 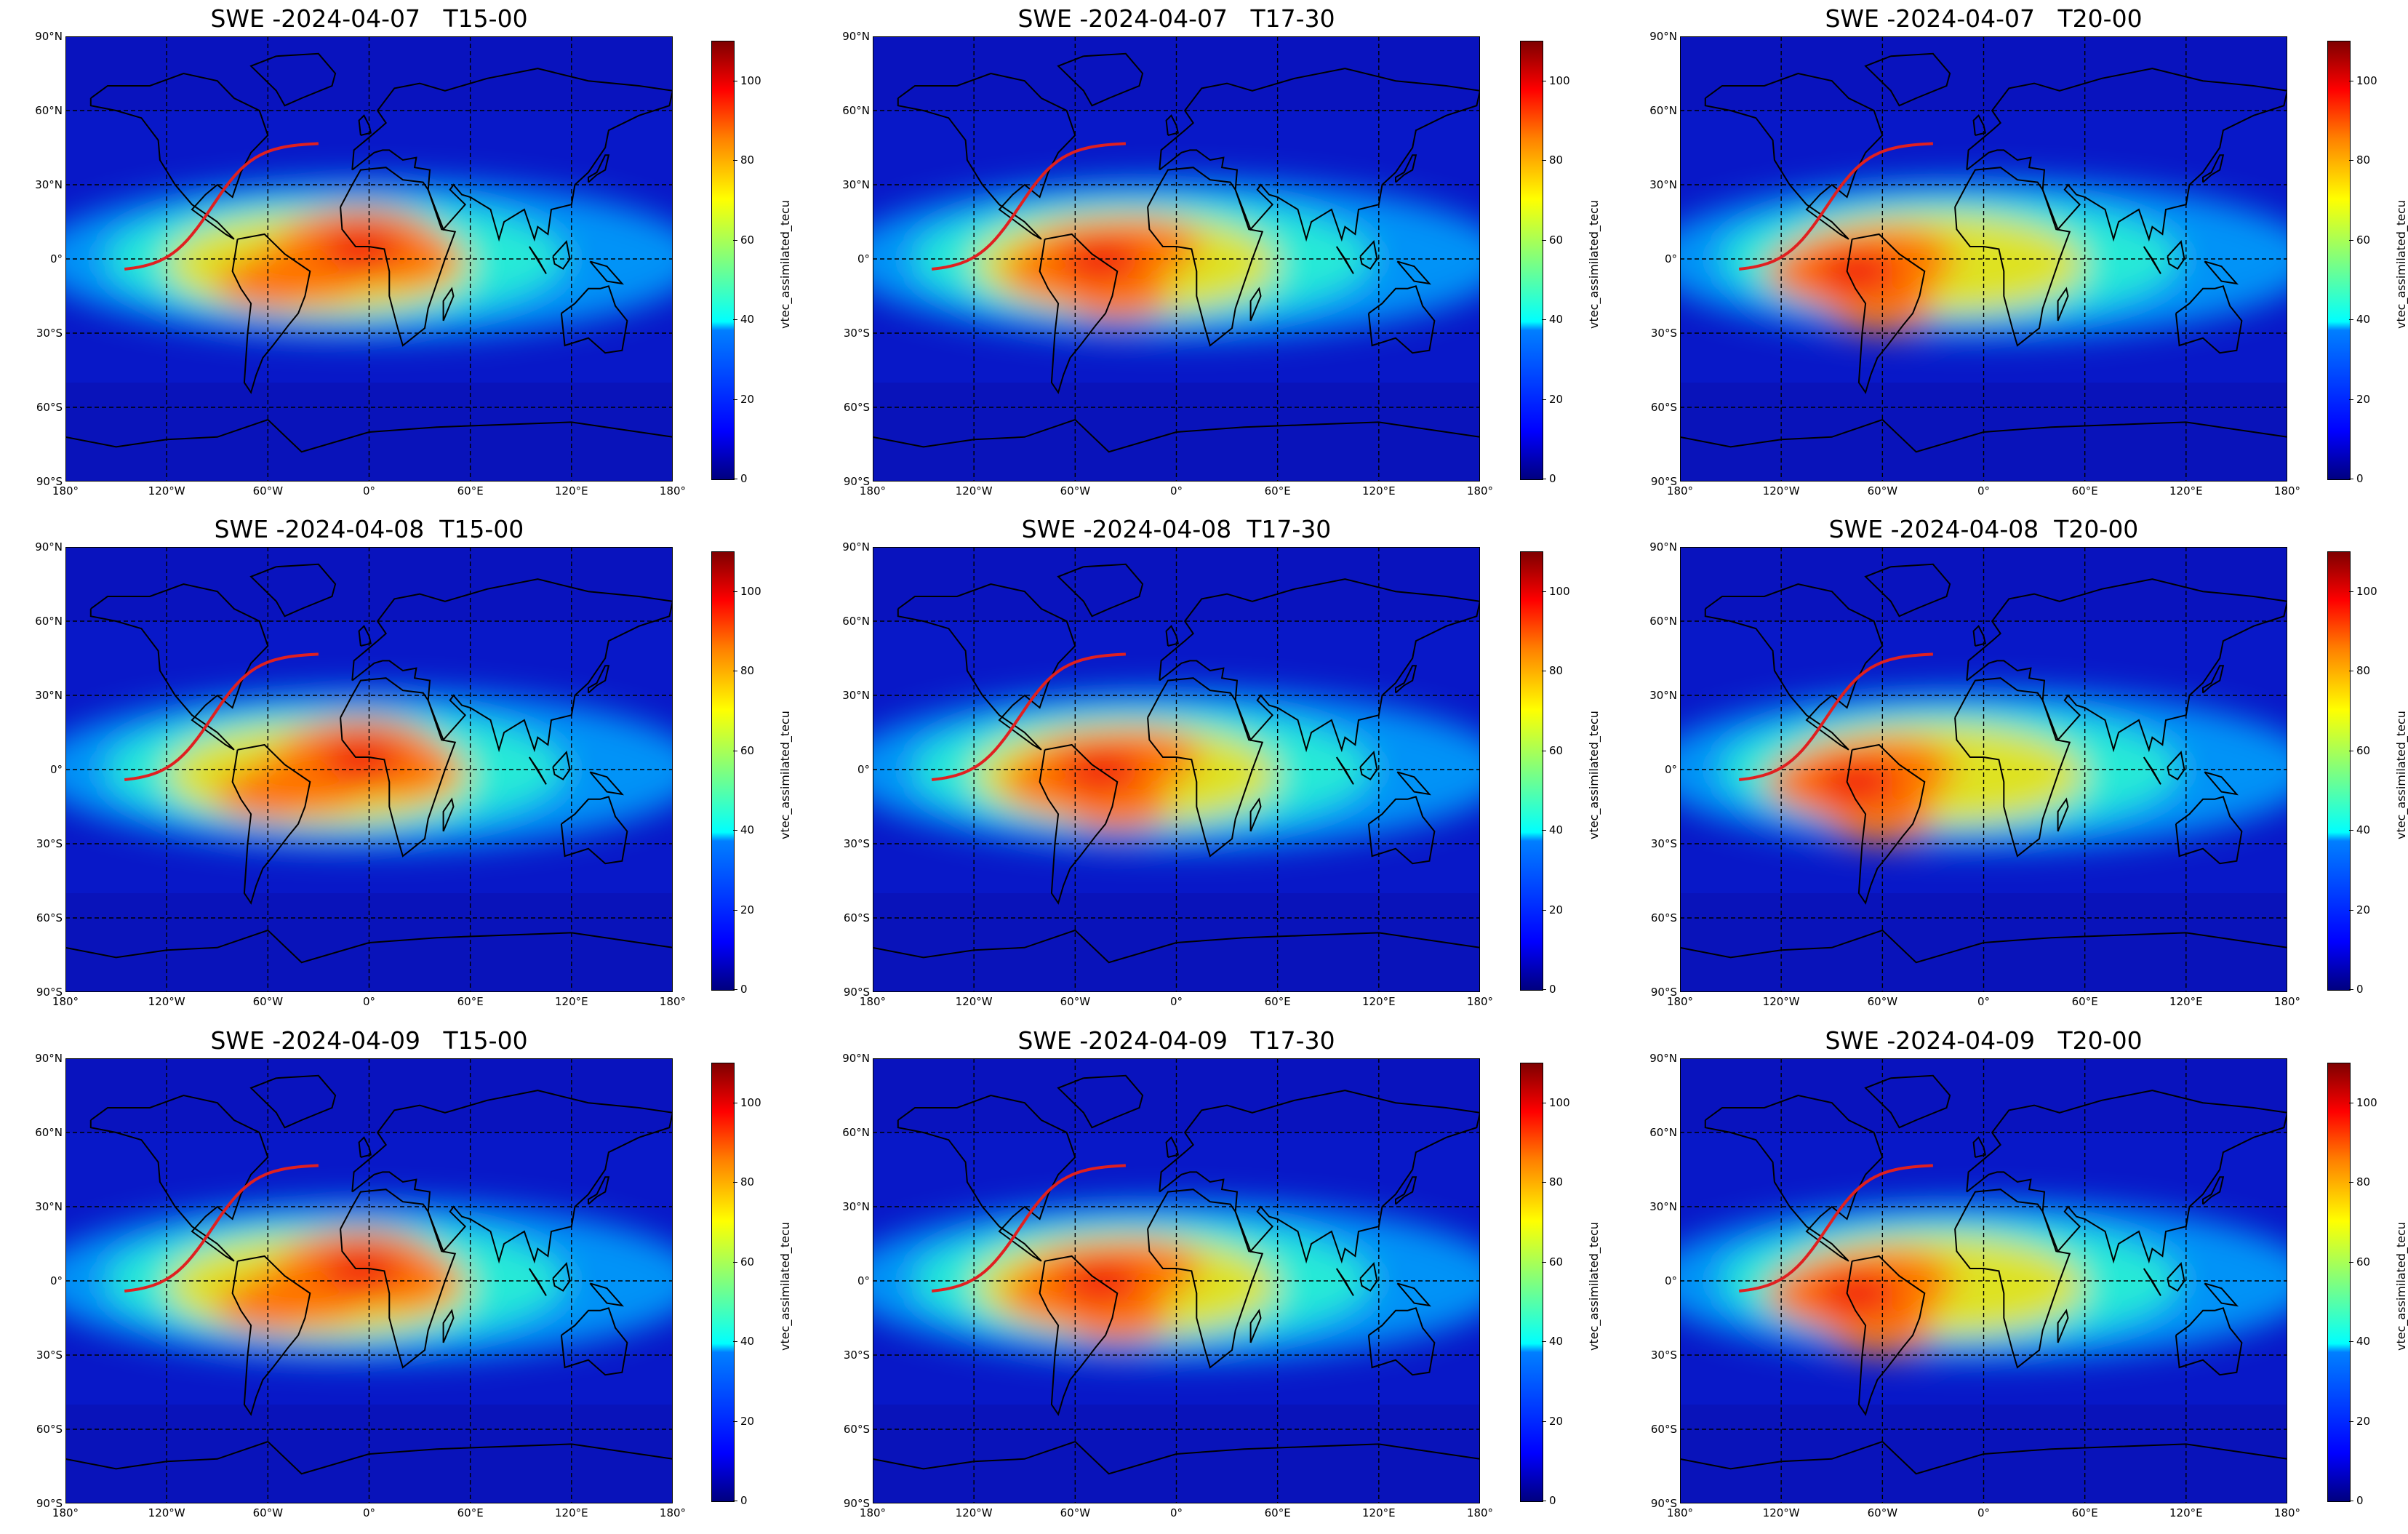 What do you see at coordinates (1176, 529) in the screenshot?
I see `panel-title: SWE -2024-04-08 T17-30` at bounding box center [1176, 529].